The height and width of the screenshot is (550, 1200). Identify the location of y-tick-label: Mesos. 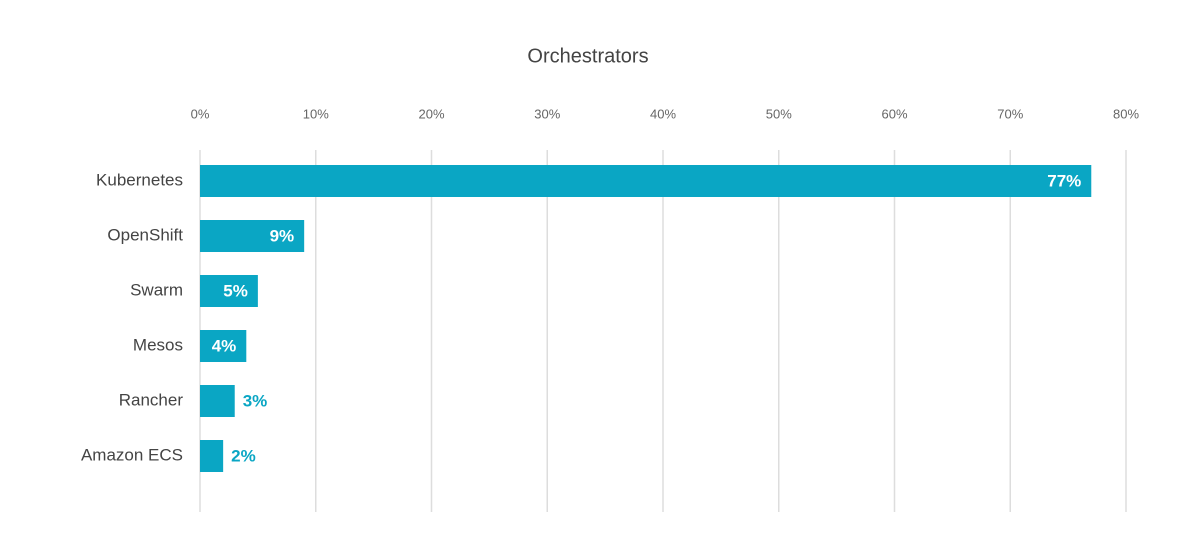
(158, 344).